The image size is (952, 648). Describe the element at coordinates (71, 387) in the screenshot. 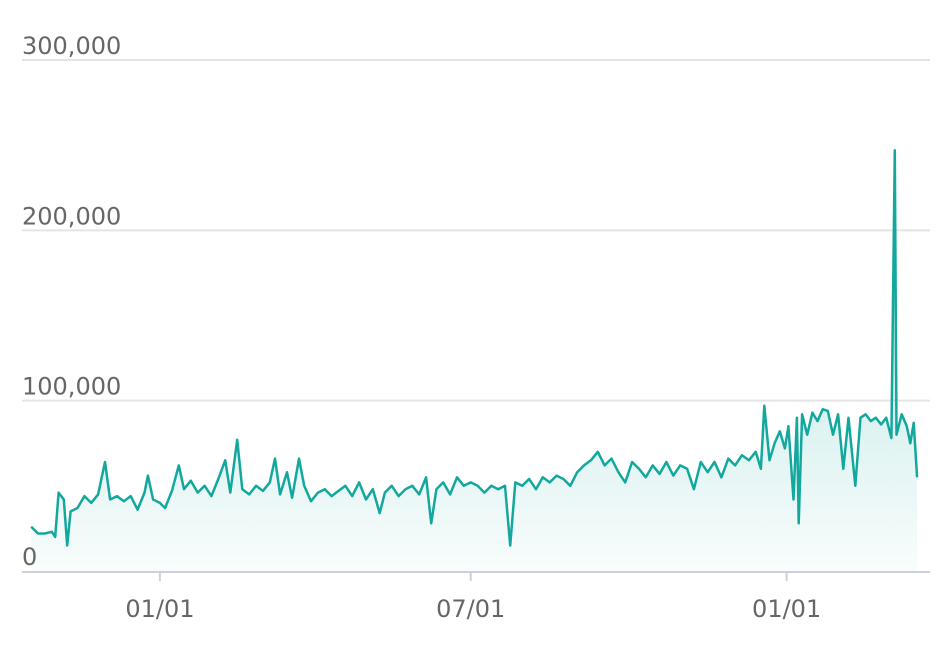

I see `y-tick-label: 100,000` at that location.